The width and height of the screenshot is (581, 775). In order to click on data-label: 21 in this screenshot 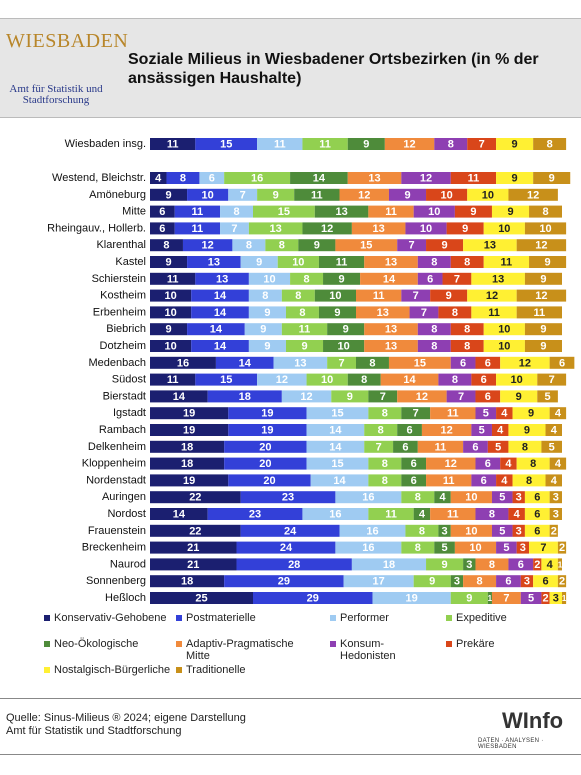, I will do `click(193, 548)`.